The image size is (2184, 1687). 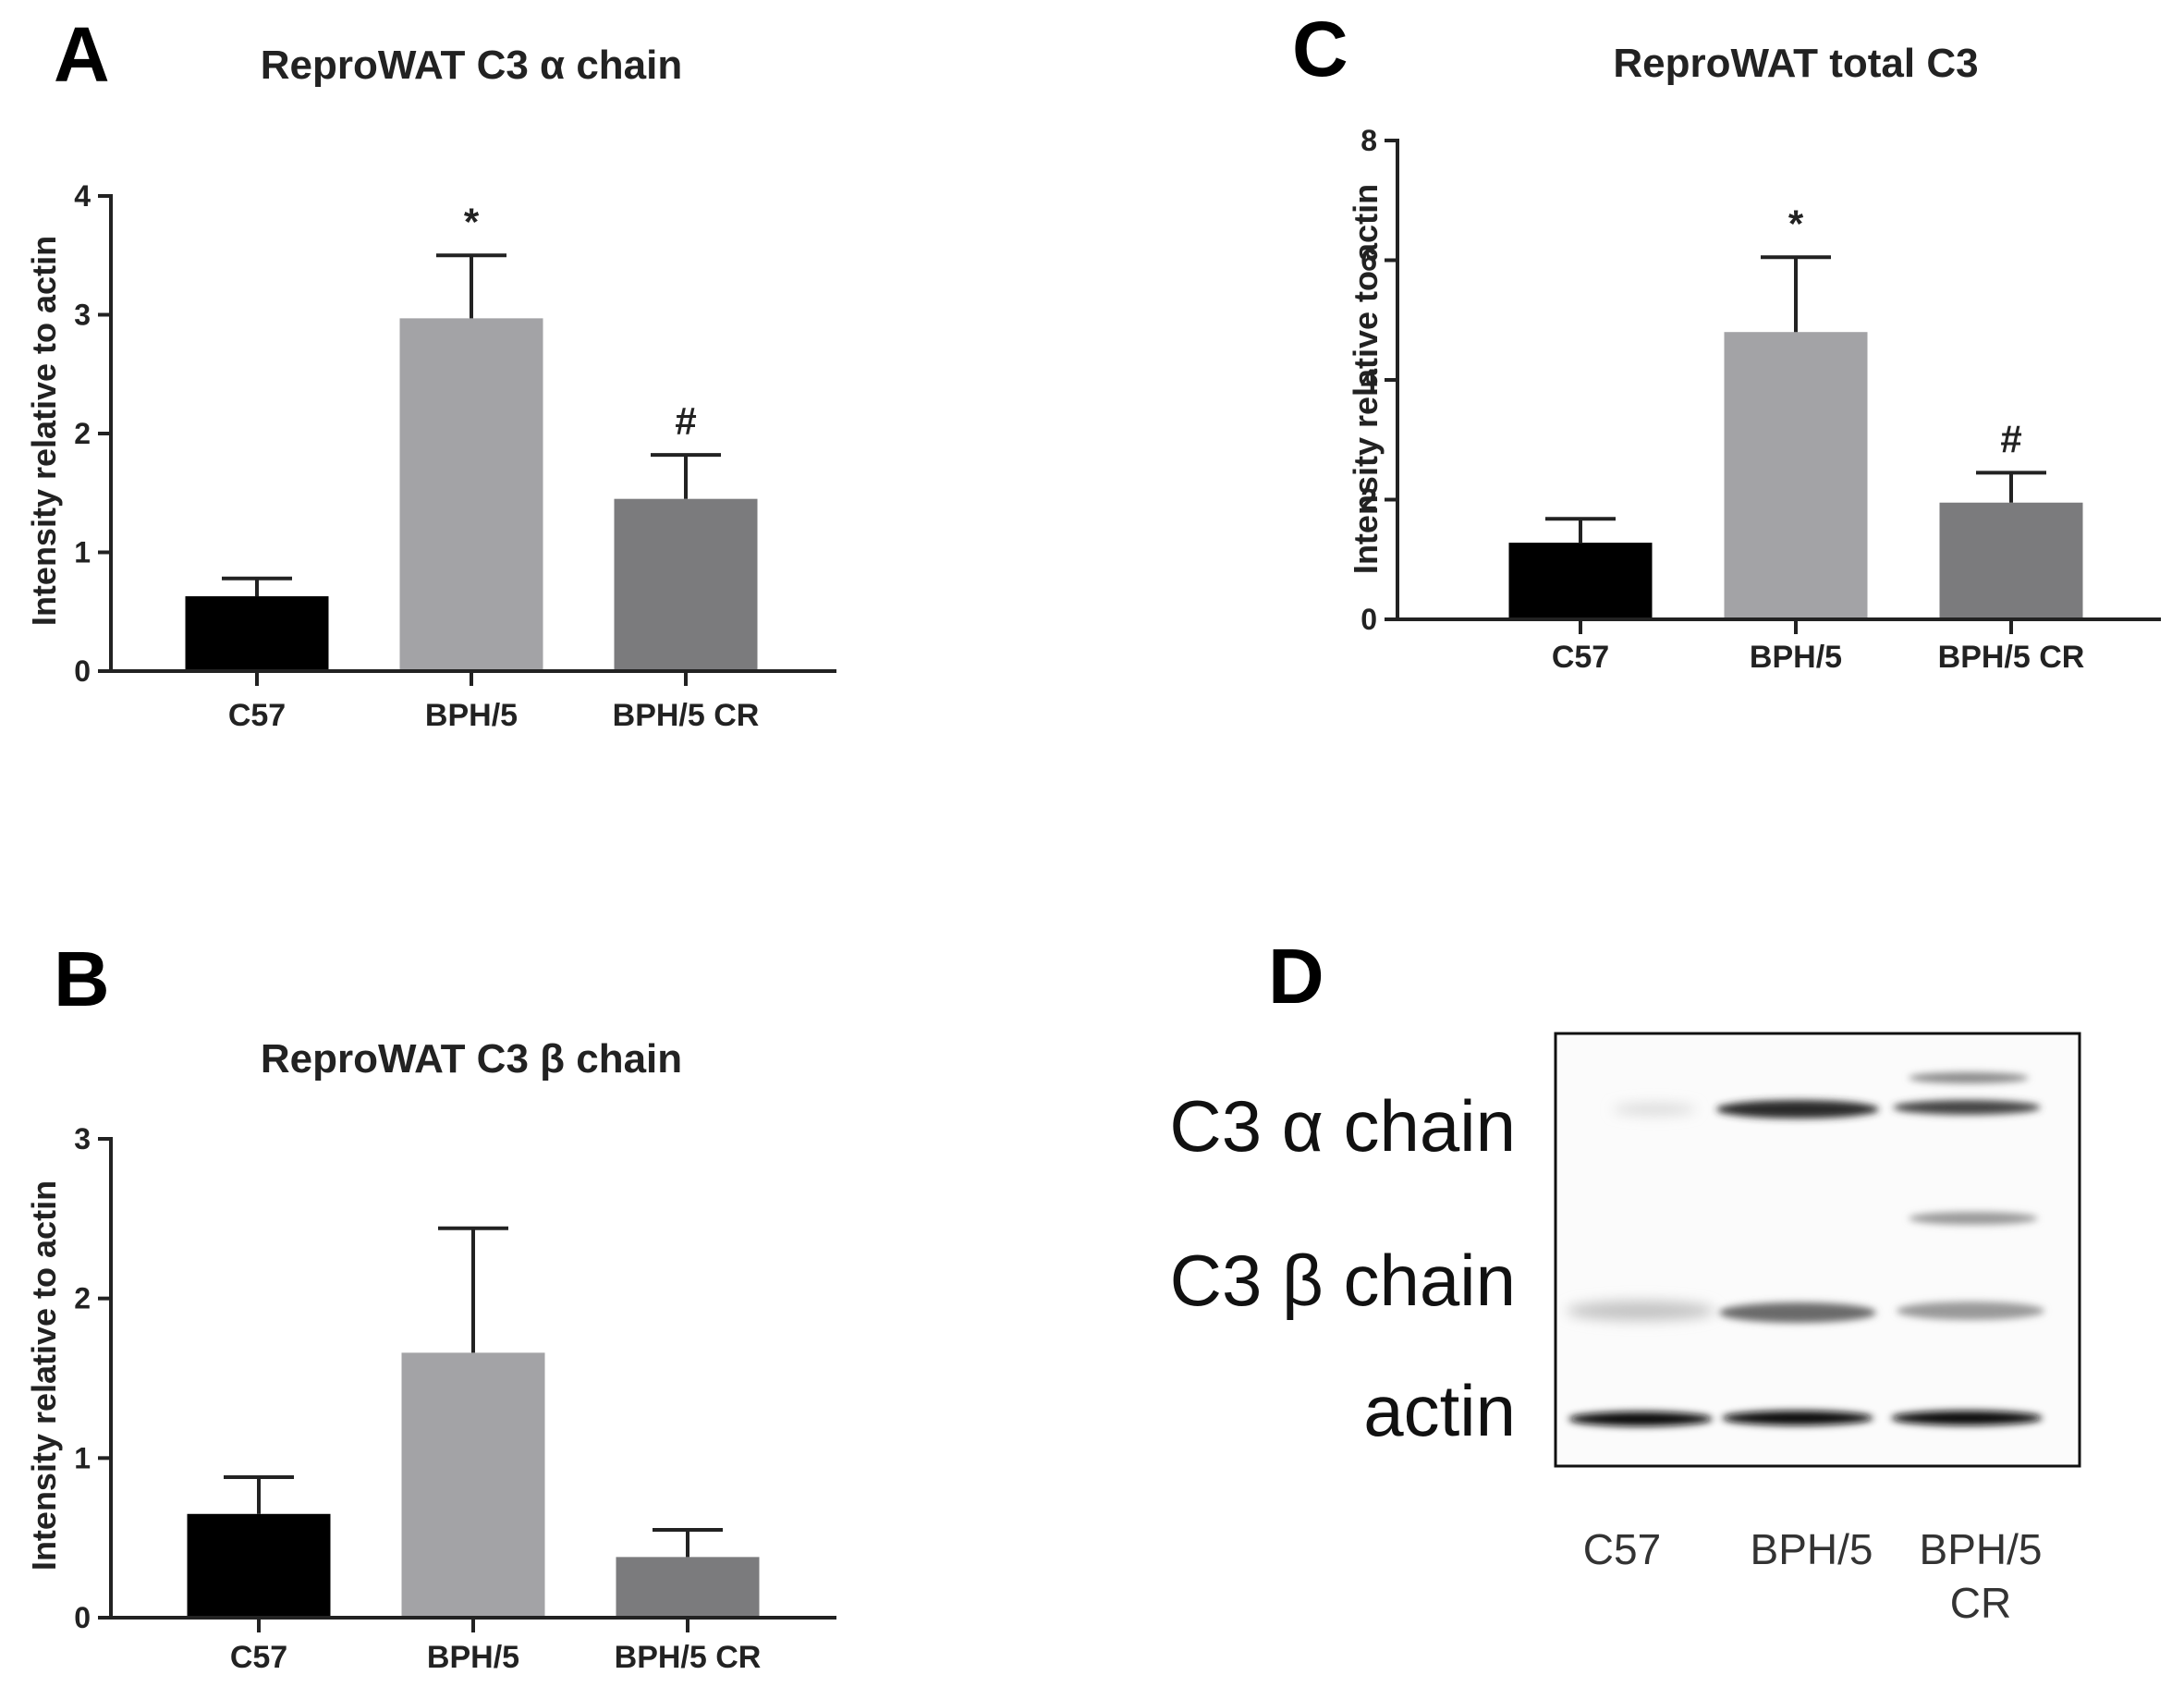 I want to click on chart-c-ylabel: Intensity relative to actin, so click(x=1366, y=379).